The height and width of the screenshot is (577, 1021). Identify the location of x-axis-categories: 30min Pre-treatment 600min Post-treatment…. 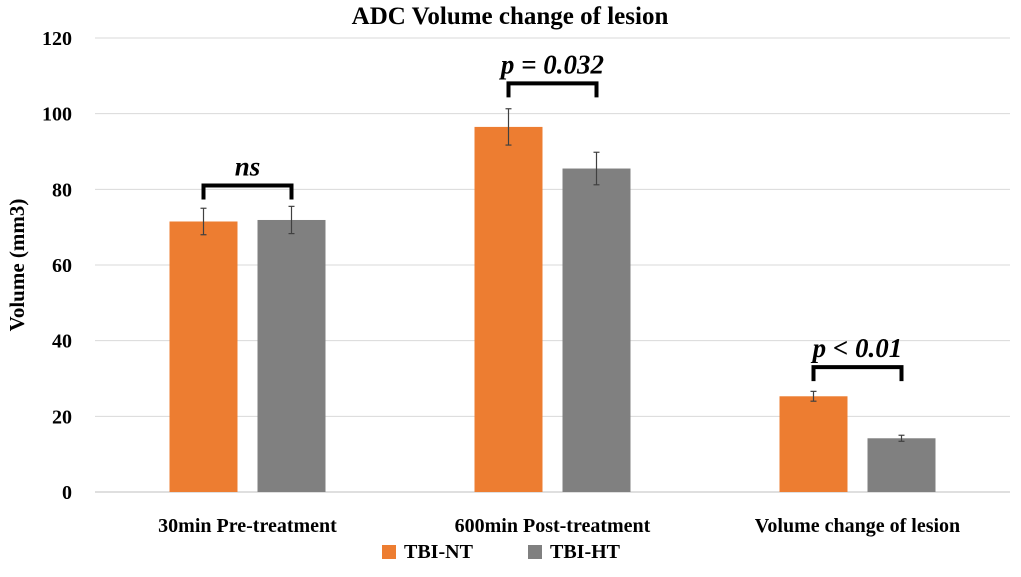
(559, 526).